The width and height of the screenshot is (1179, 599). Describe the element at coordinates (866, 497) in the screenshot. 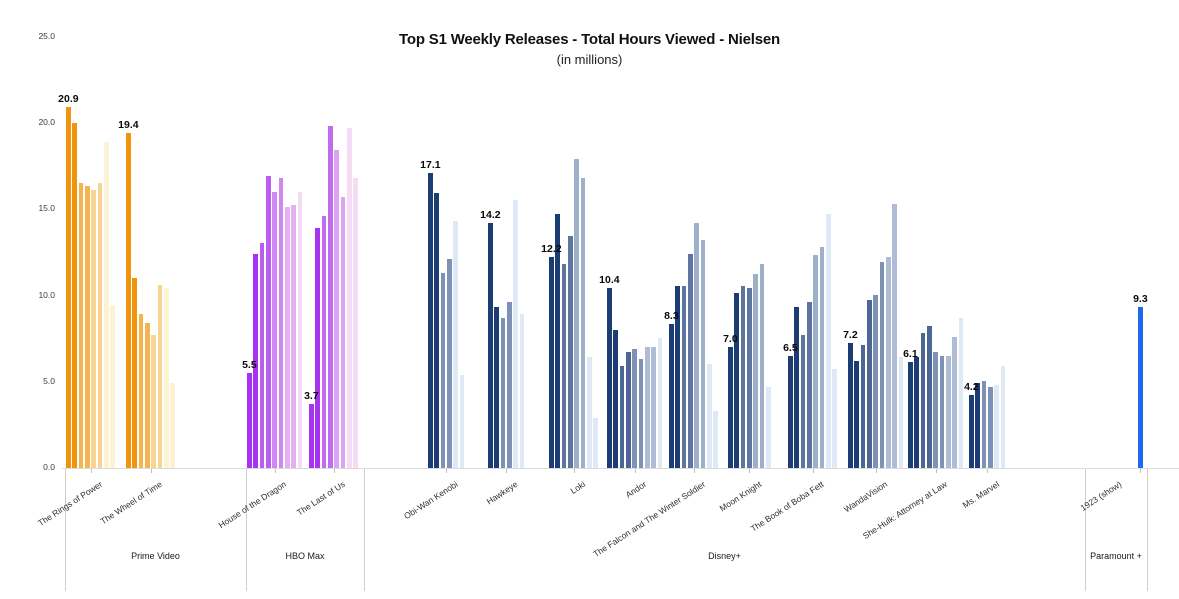

I see `show-label: WandaVision` at that location.